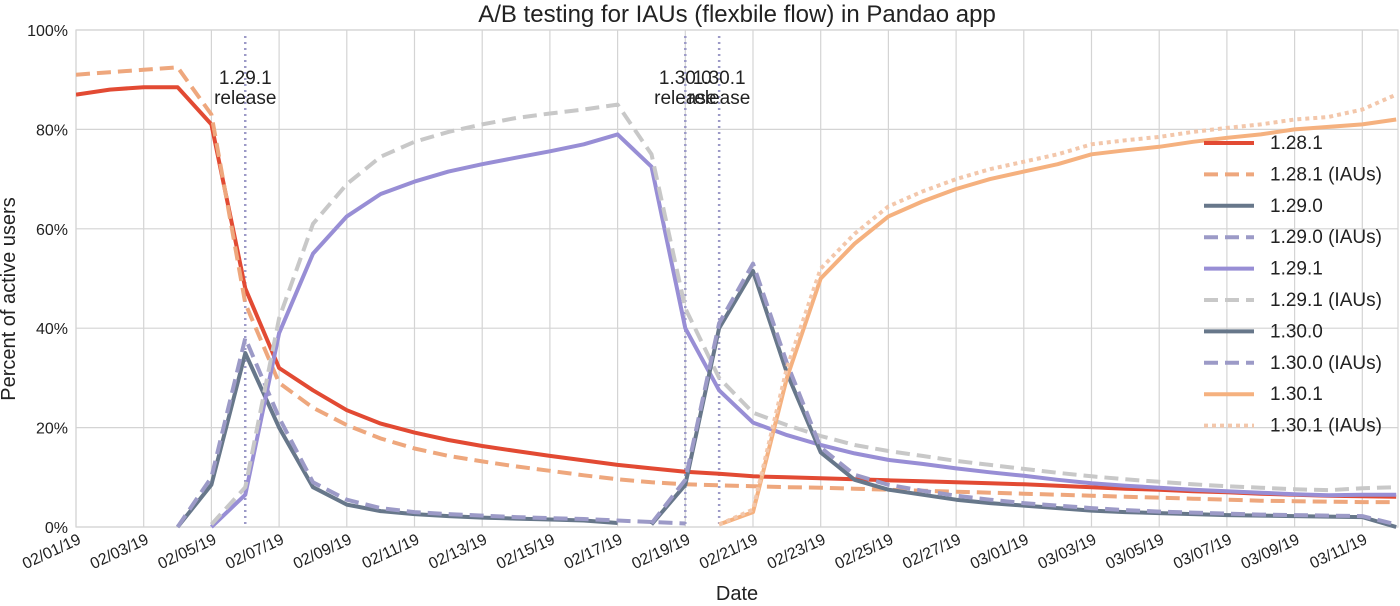 The width and height of the screenshot is (1400, 606). Describe the element at coordinates (56, 528) in the screenshot. I see `y-tick-label: 0%` at that location.